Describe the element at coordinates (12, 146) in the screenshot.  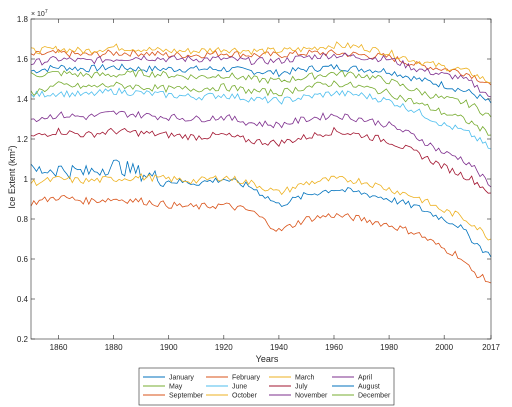
I see `y-axis-label-tail: )` at that location.